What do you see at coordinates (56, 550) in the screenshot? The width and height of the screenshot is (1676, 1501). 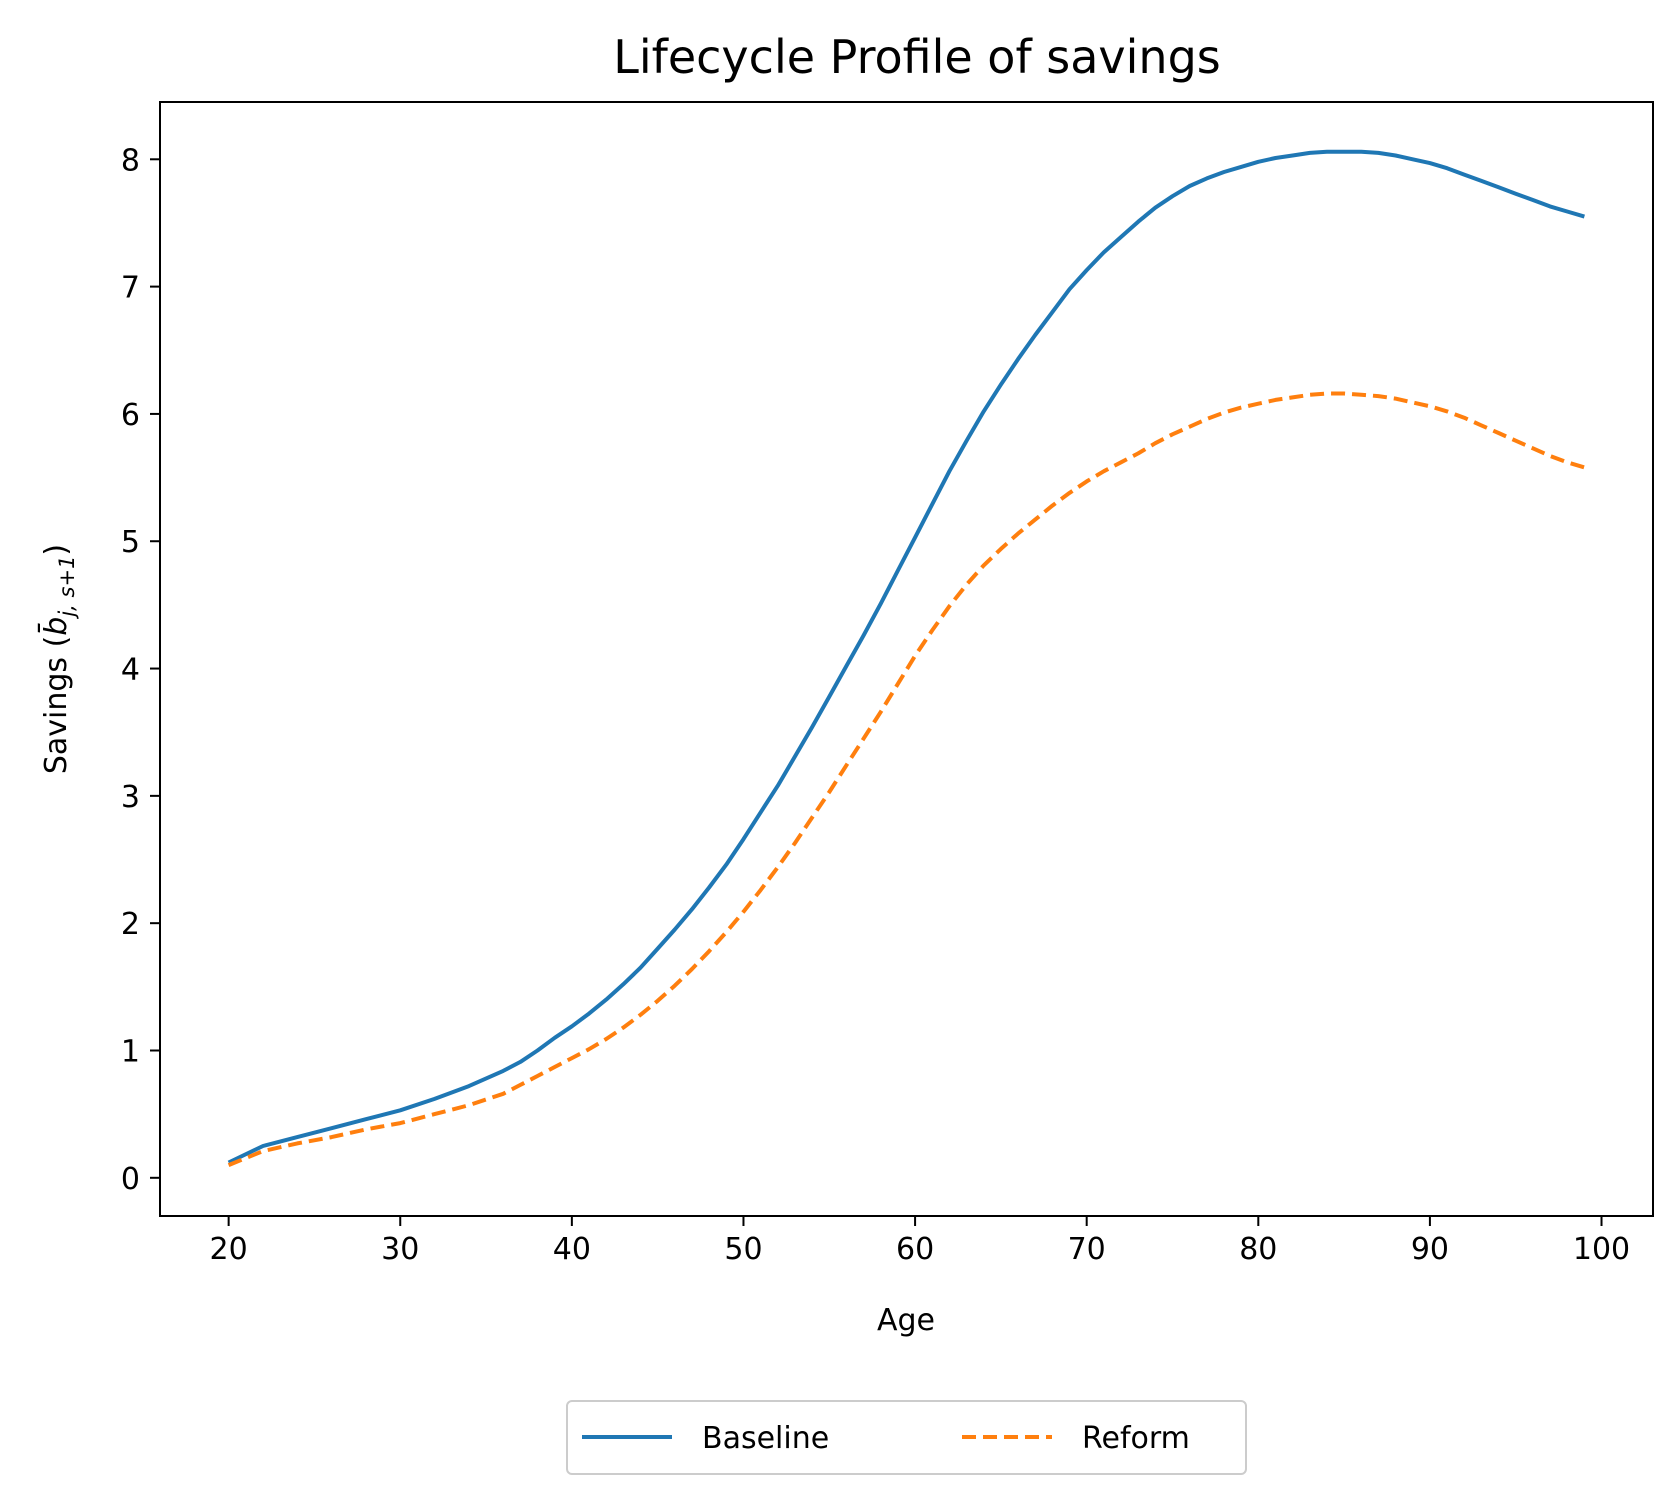 I see `y-axis-label-suffix: )` at bounding box center [56, 550].